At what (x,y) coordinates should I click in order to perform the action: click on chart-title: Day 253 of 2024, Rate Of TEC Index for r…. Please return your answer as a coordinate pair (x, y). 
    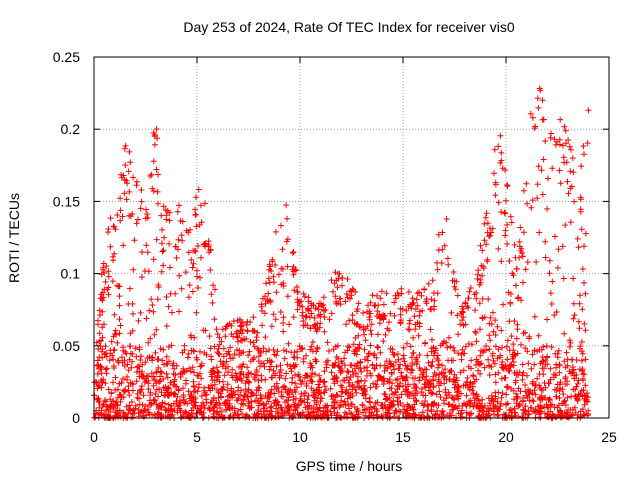
    Looking at the image, I should click on (348, 27).